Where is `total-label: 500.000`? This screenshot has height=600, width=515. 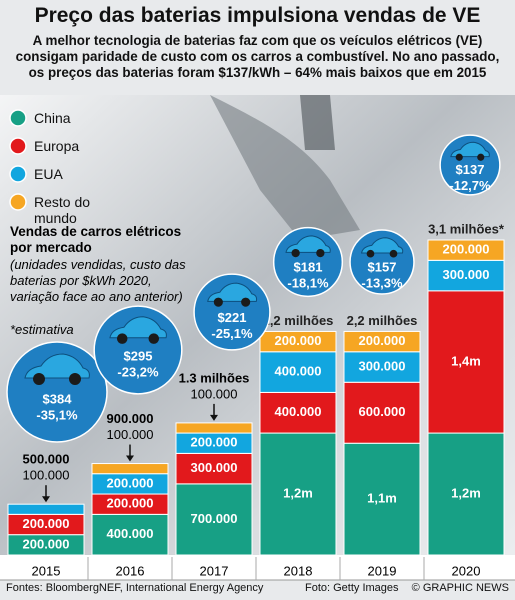
total-label: 500.000 is located at coordinates (46, 459).